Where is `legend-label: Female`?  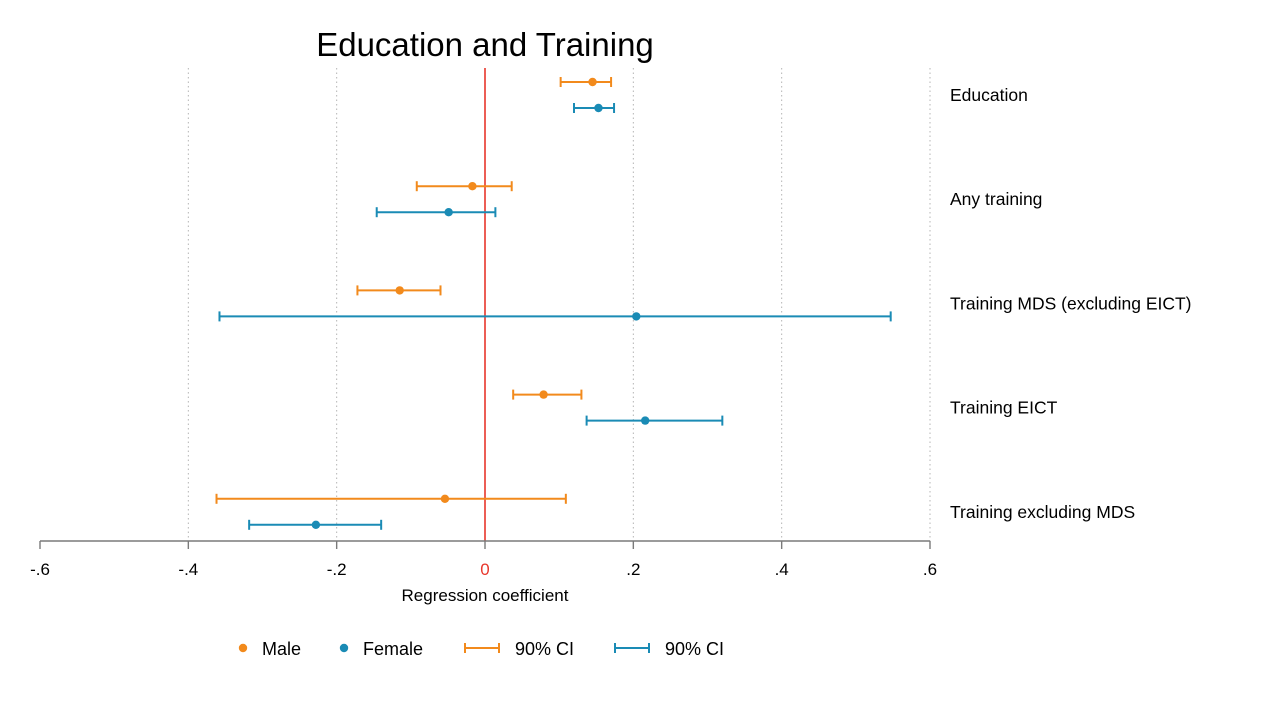 legend-label: Female is located at coordinates (393, 649).